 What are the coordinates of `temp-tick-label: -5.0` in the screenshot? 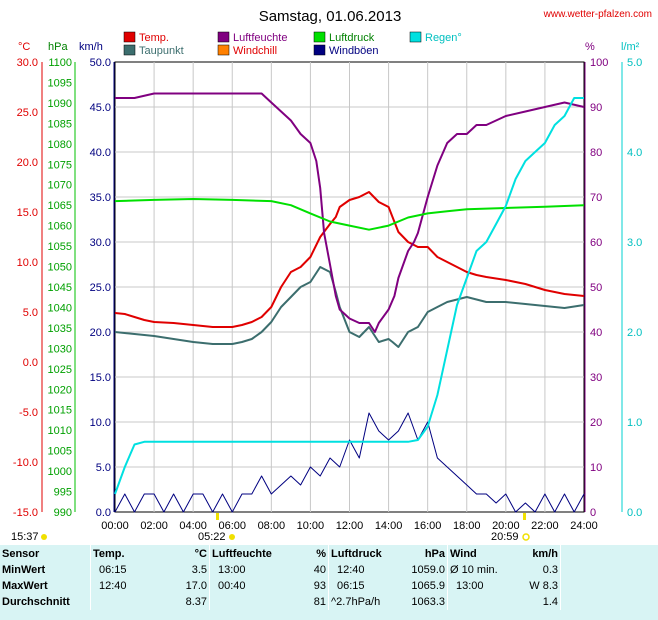 It's located at (28, 413).